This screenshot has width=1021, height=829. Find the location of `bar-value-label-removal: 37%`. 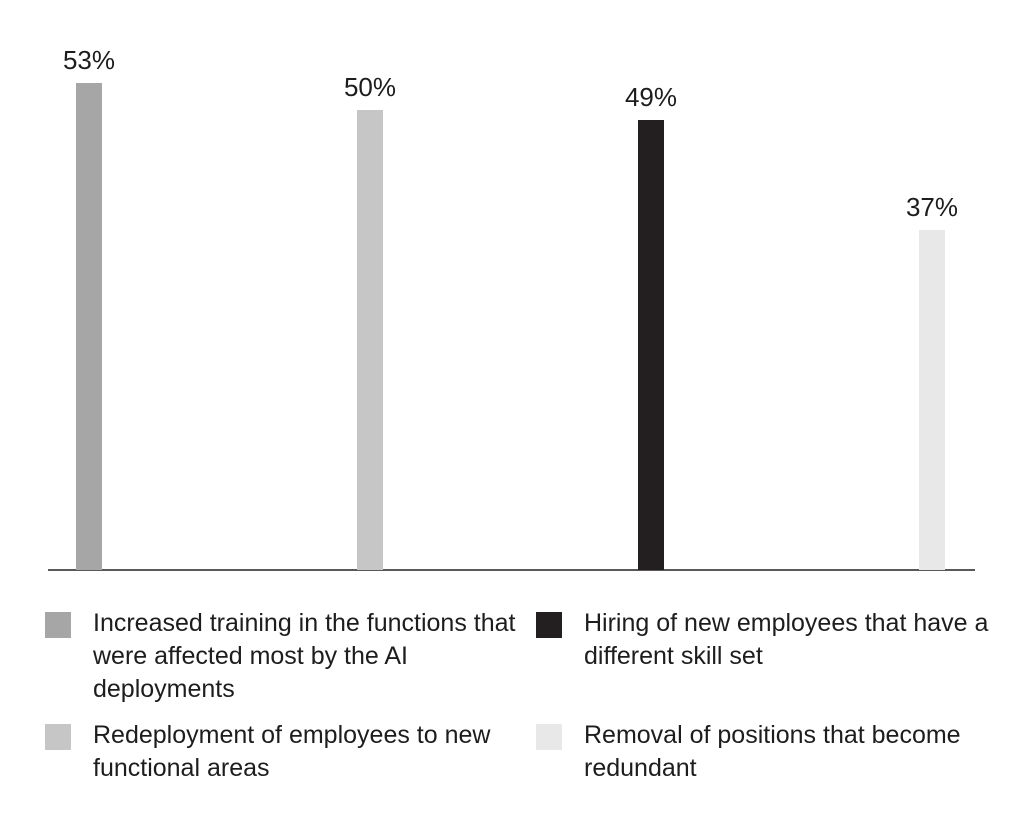

bar-value-label-removal: 37% is located at coordinates (932, 207).